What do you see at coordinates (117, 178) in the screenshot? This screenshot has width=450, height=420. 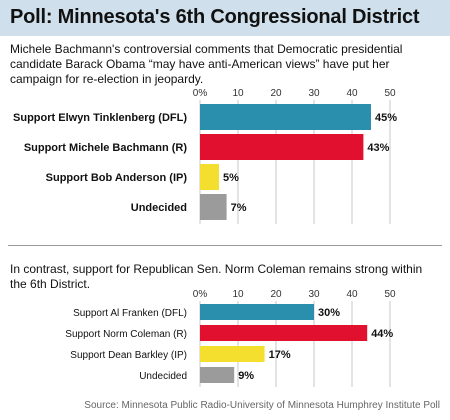 I see `category-label: Support Bob Anderson (IP)` at bounding box center [117, 178].